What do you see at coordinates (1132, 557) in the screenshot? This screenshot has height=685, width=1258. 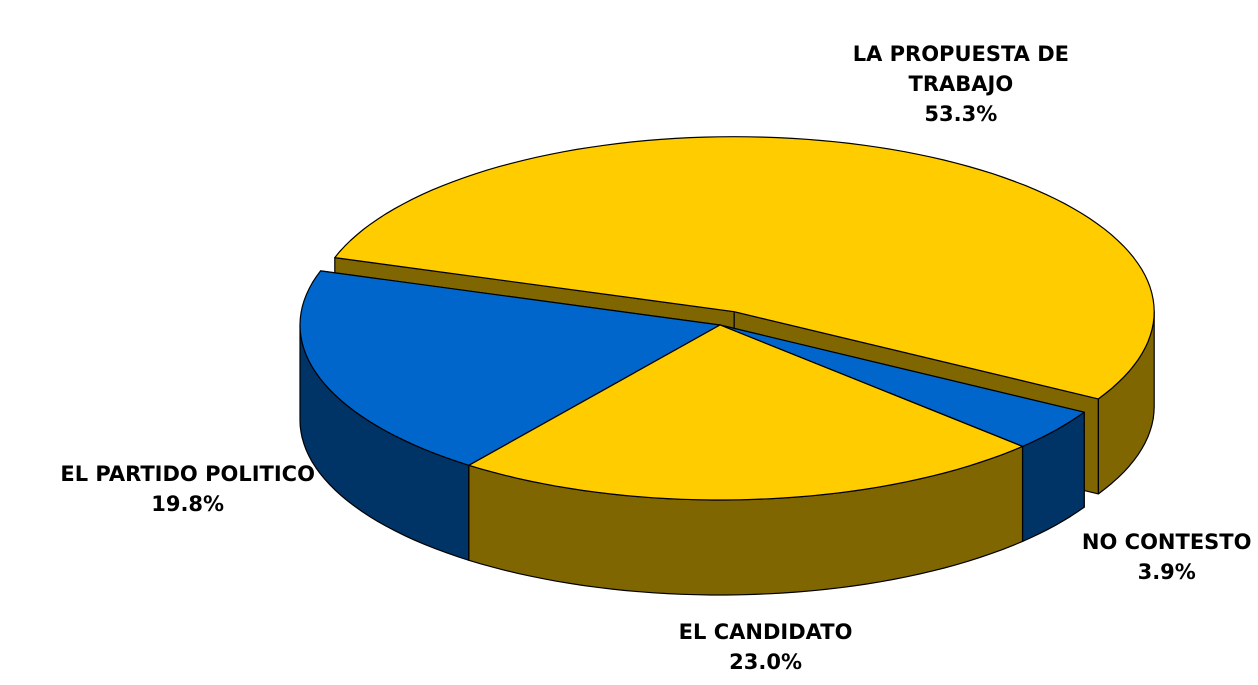 I see `slice-label: NO CONTESTO 3.9%` at bounding box center [1132, 557].